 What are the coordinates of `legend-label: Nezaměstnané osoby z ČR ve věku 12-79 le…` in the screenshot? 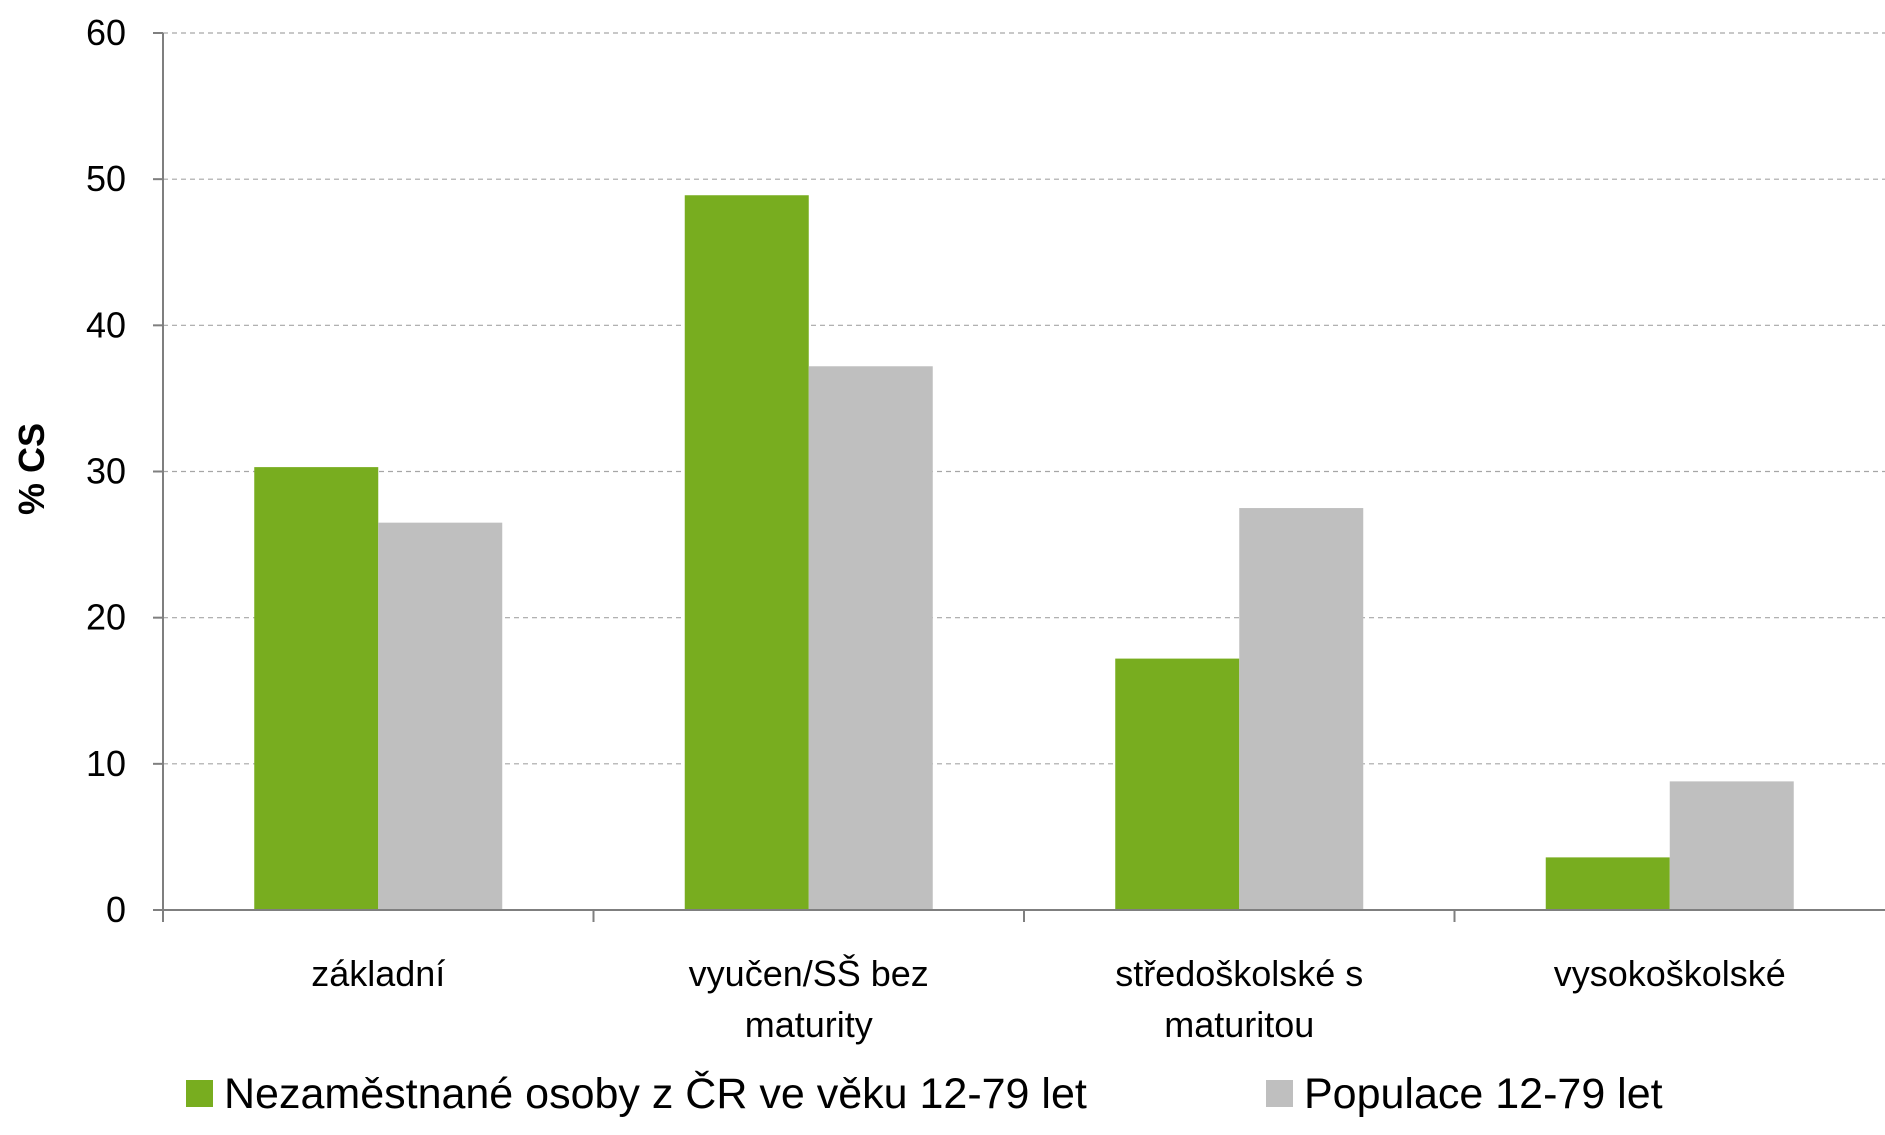 It's located at (655, 1094).